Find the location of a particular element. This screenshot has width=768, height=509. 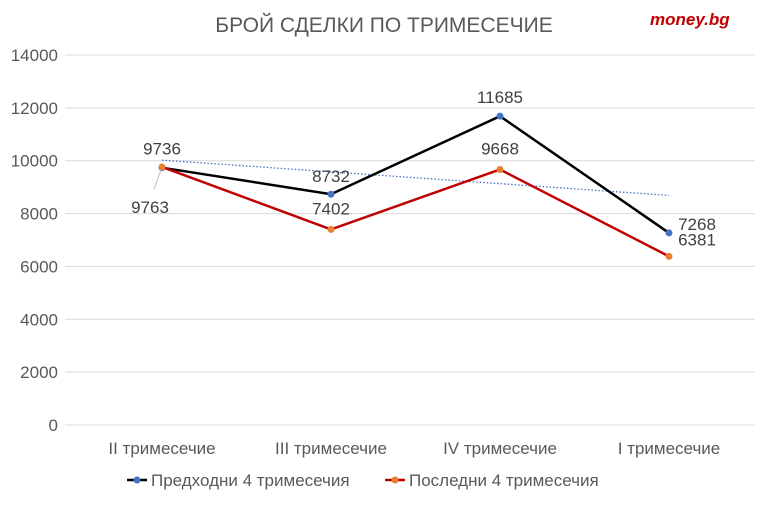

legend-label: Последни 4 тримесечия is located at coordinates (504, 480).